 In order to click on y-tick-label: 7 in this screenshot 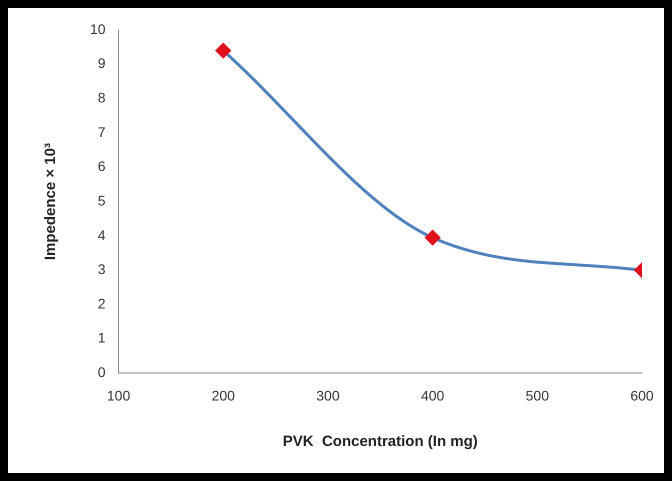, I will do `click(102, 132)`.